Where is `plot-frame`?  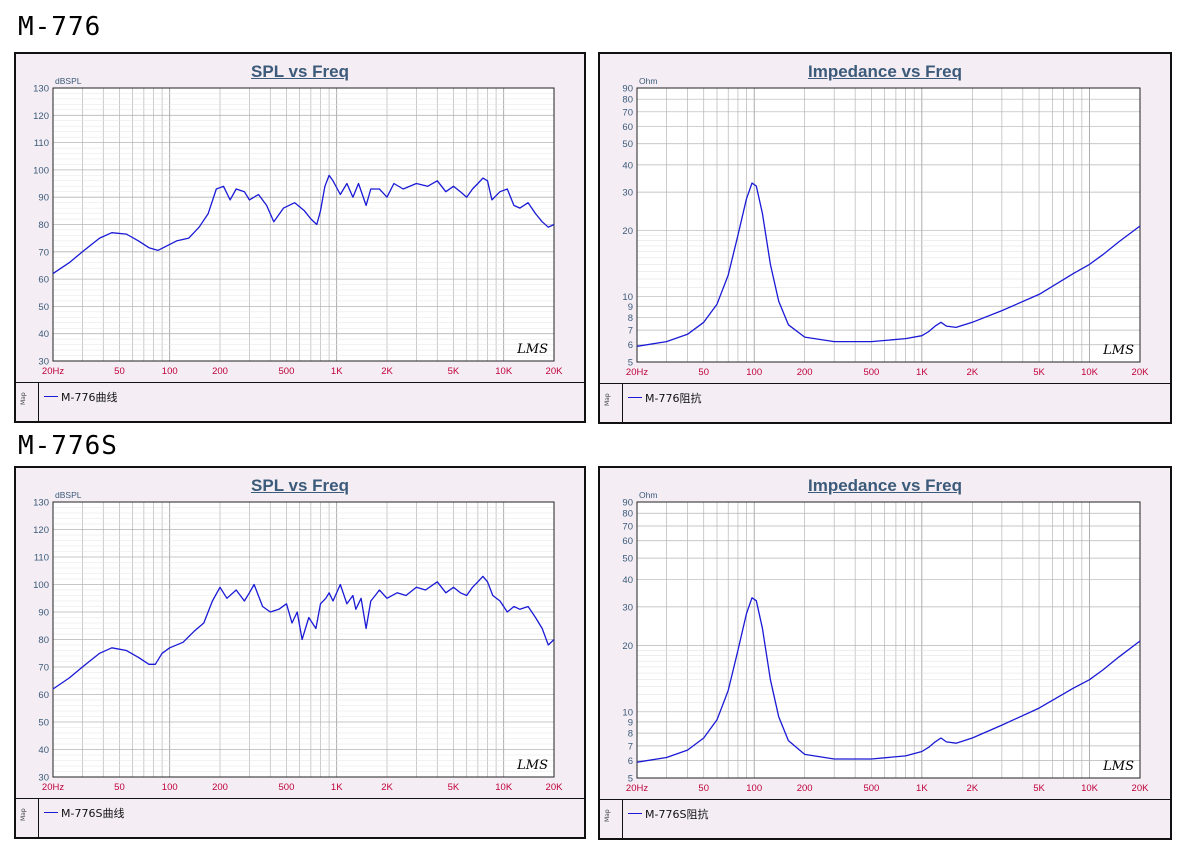
plot-frame is located at coordinates (888, 640).